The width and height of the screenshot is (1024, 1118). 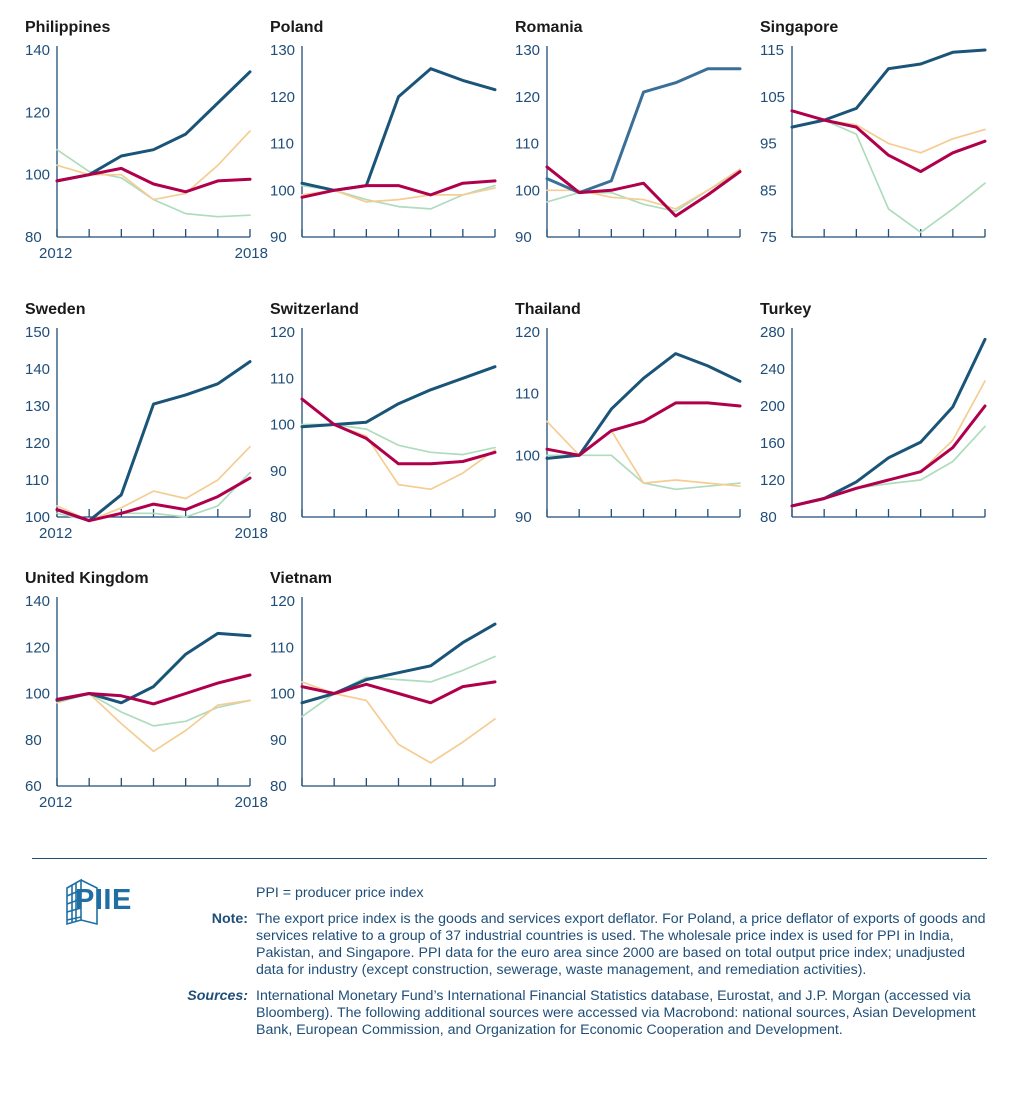 I want to click on panel-title: United Kingdom, so click(x=87, y=578).